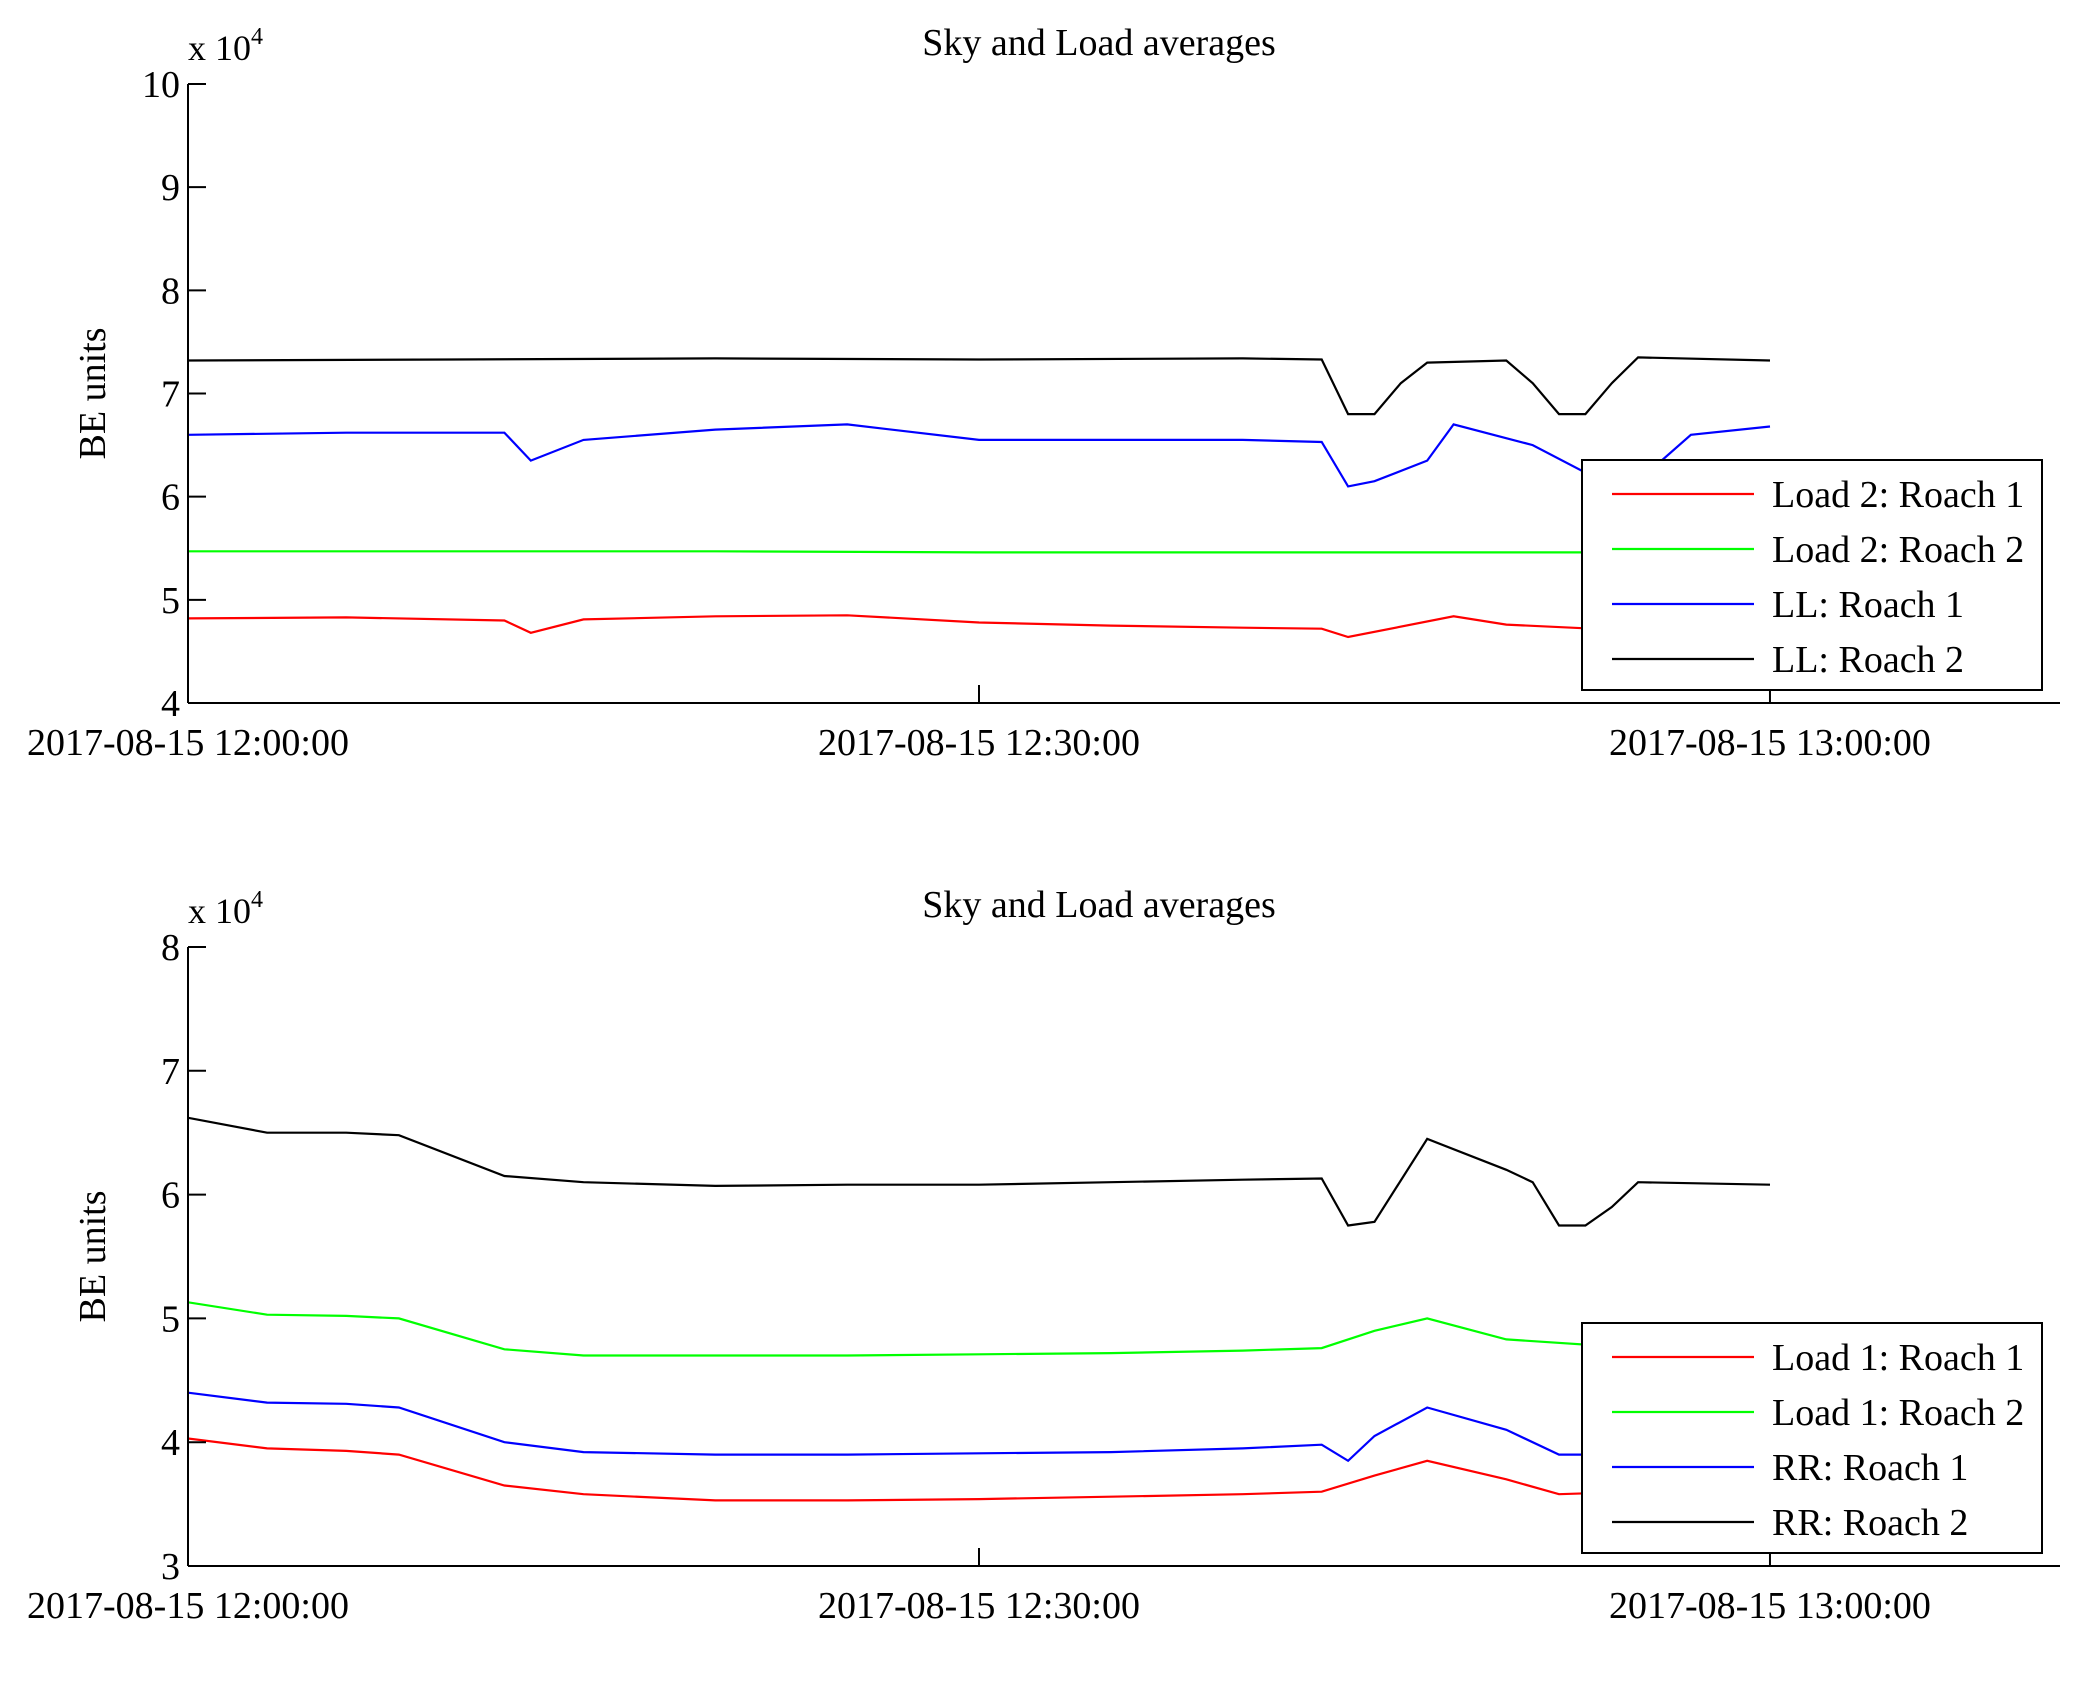  Describe the element at coordinates (1898, 550) in the screenshot. I see `legend-label-2: Load 2: Roach 2` at that location.